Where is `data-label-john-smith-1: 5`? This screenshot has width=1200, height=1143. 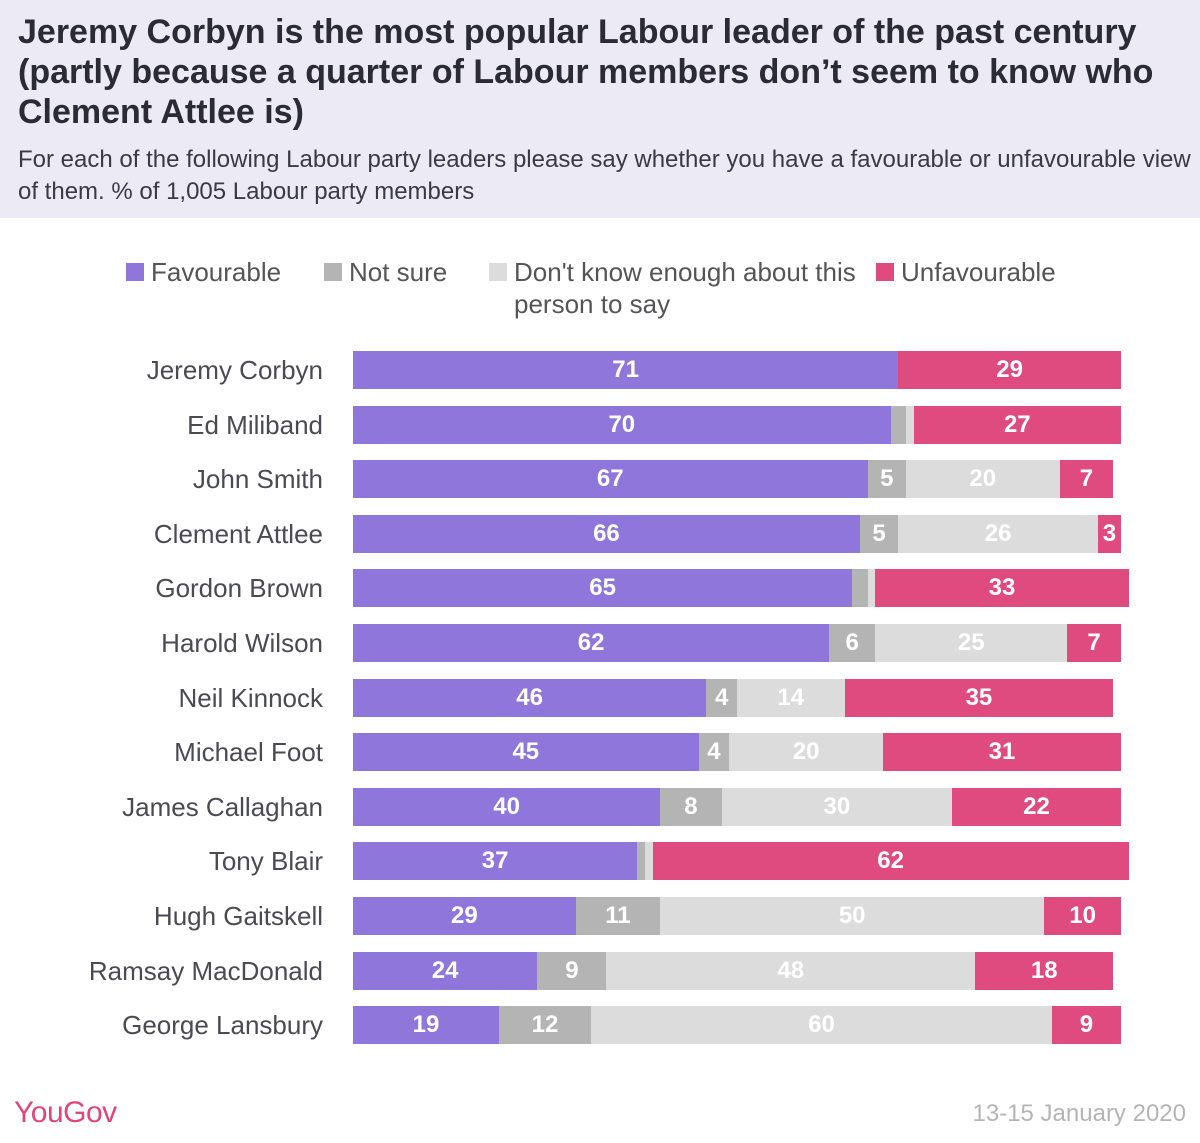 data-label-john-smith-1: 5 is located at coordinates (887, 478).